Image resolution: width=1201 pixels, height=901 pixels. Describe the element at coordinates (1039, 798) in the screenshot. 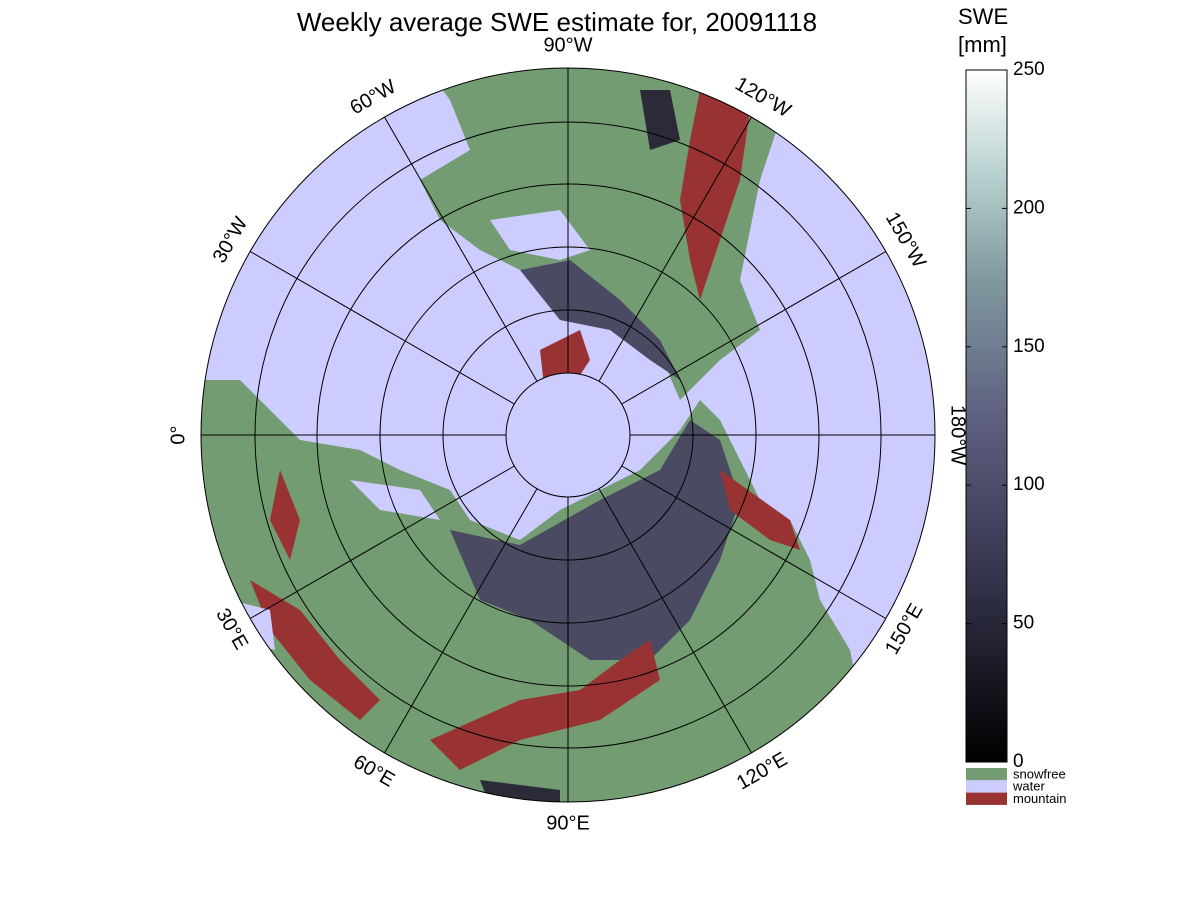

I see `legend-label: mountain` at that location.